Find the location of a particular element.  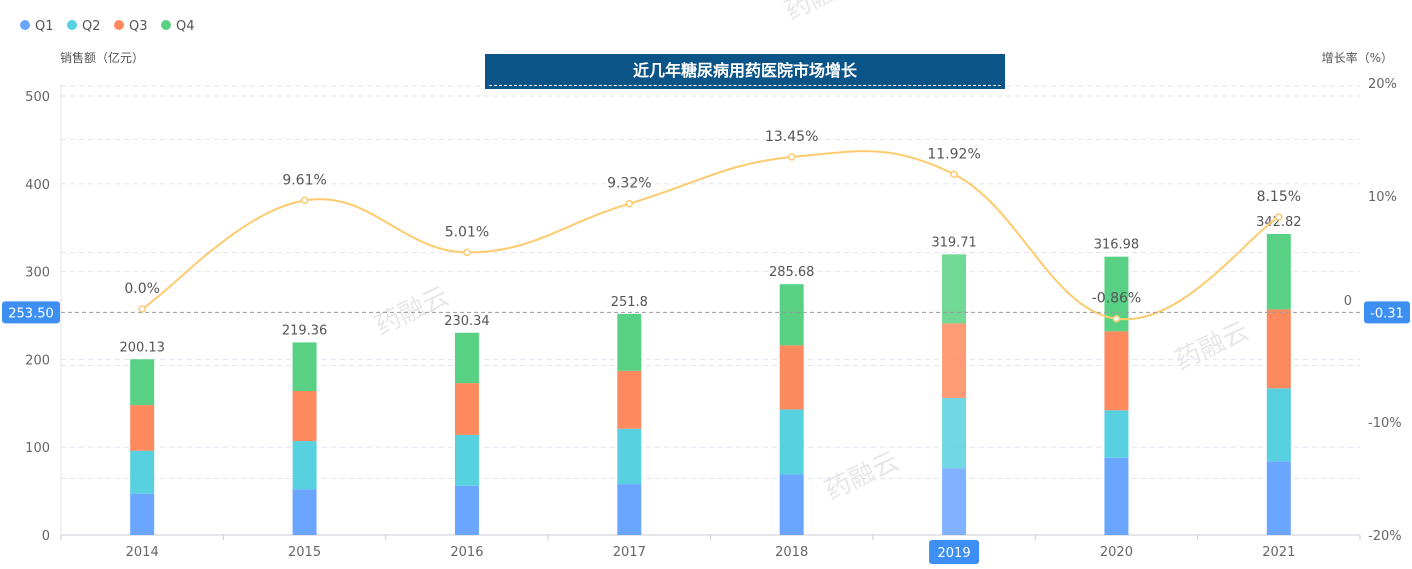

bar-q2-2019 is located at coordinates (954, 433).